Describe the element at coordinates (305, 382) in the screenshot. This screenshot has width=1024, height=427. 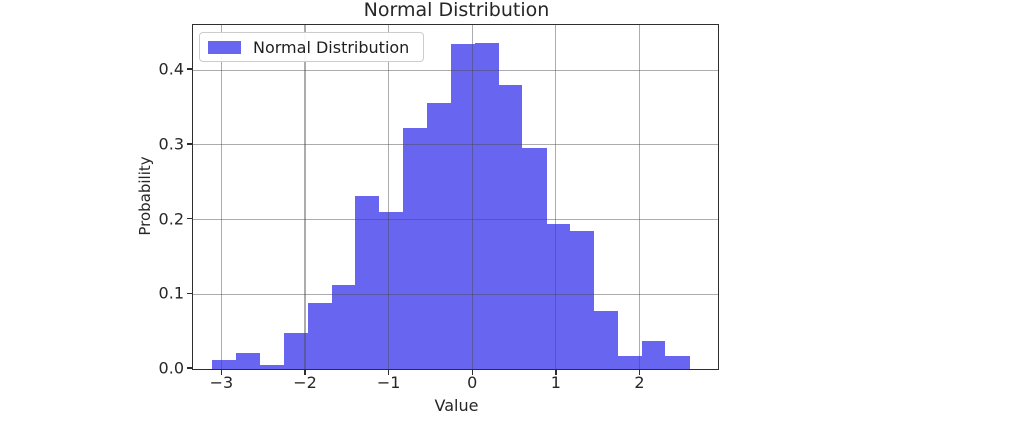
I see `x-tick-label: −2` at that location.